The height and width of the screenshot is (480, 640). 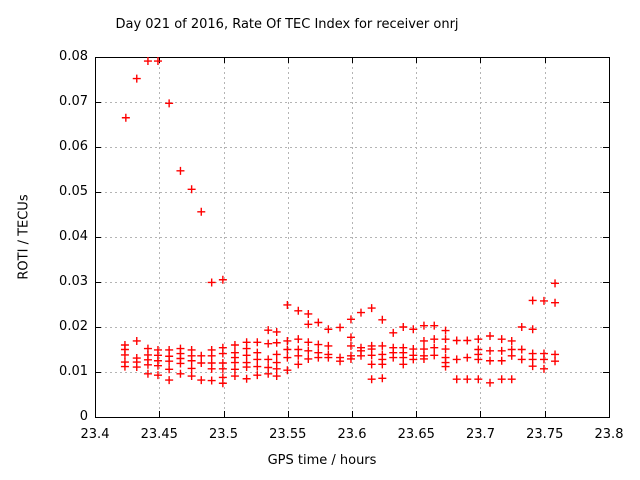 I want to click on x-tick-label: 23.5, so click(x=223, y=434).